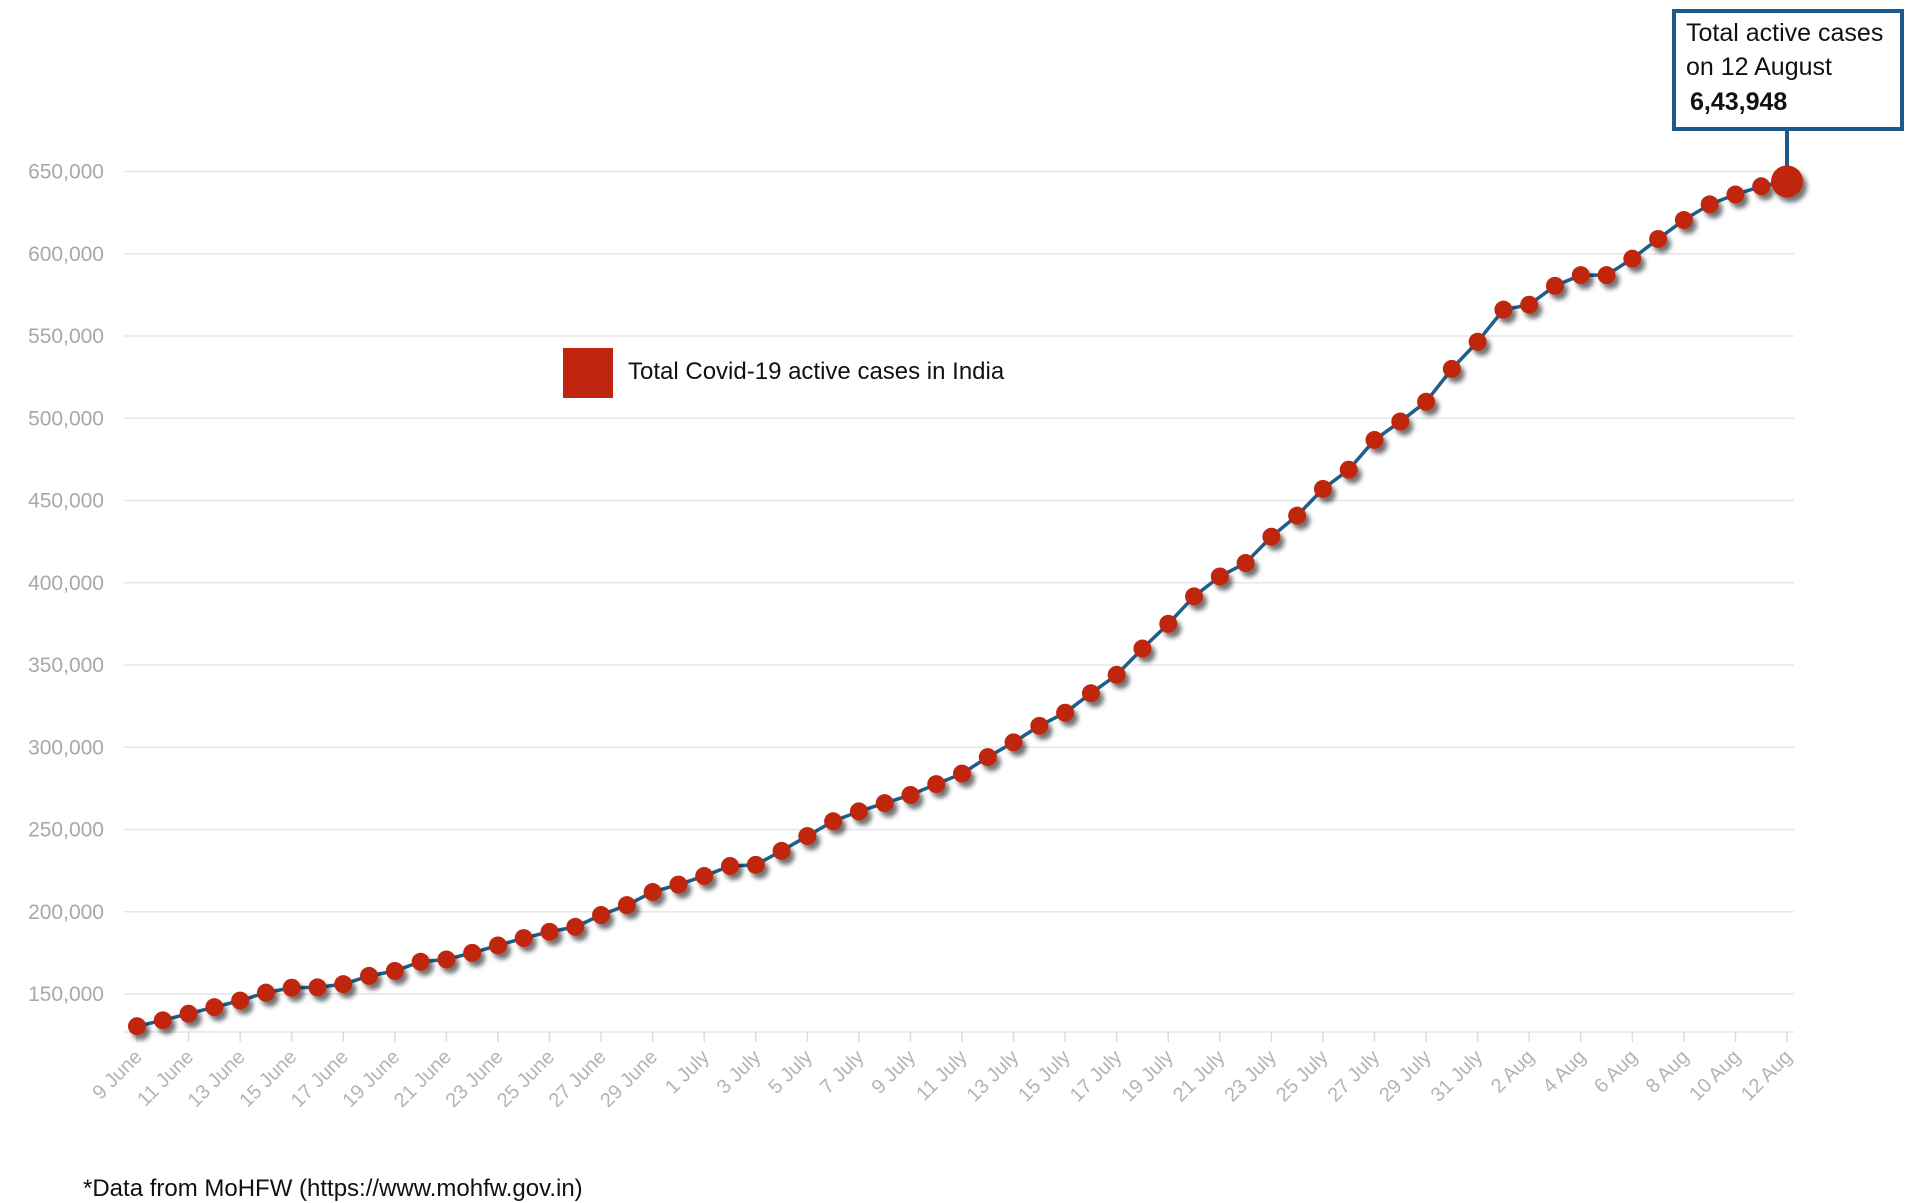 This screenshot has width=1920, height=1203. Describe the element at coordinates (1759, 67) in the screenshot. I see `annotation-line2: on 12 August` at that location.